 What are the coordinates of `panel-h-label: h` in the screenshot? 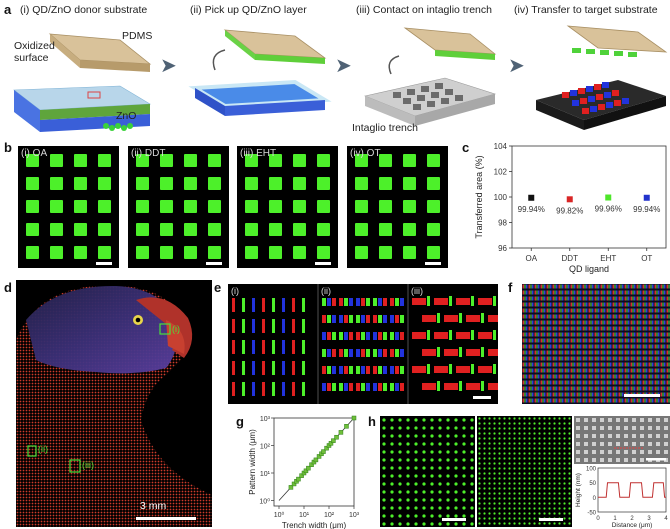 It's located at (372, 421).